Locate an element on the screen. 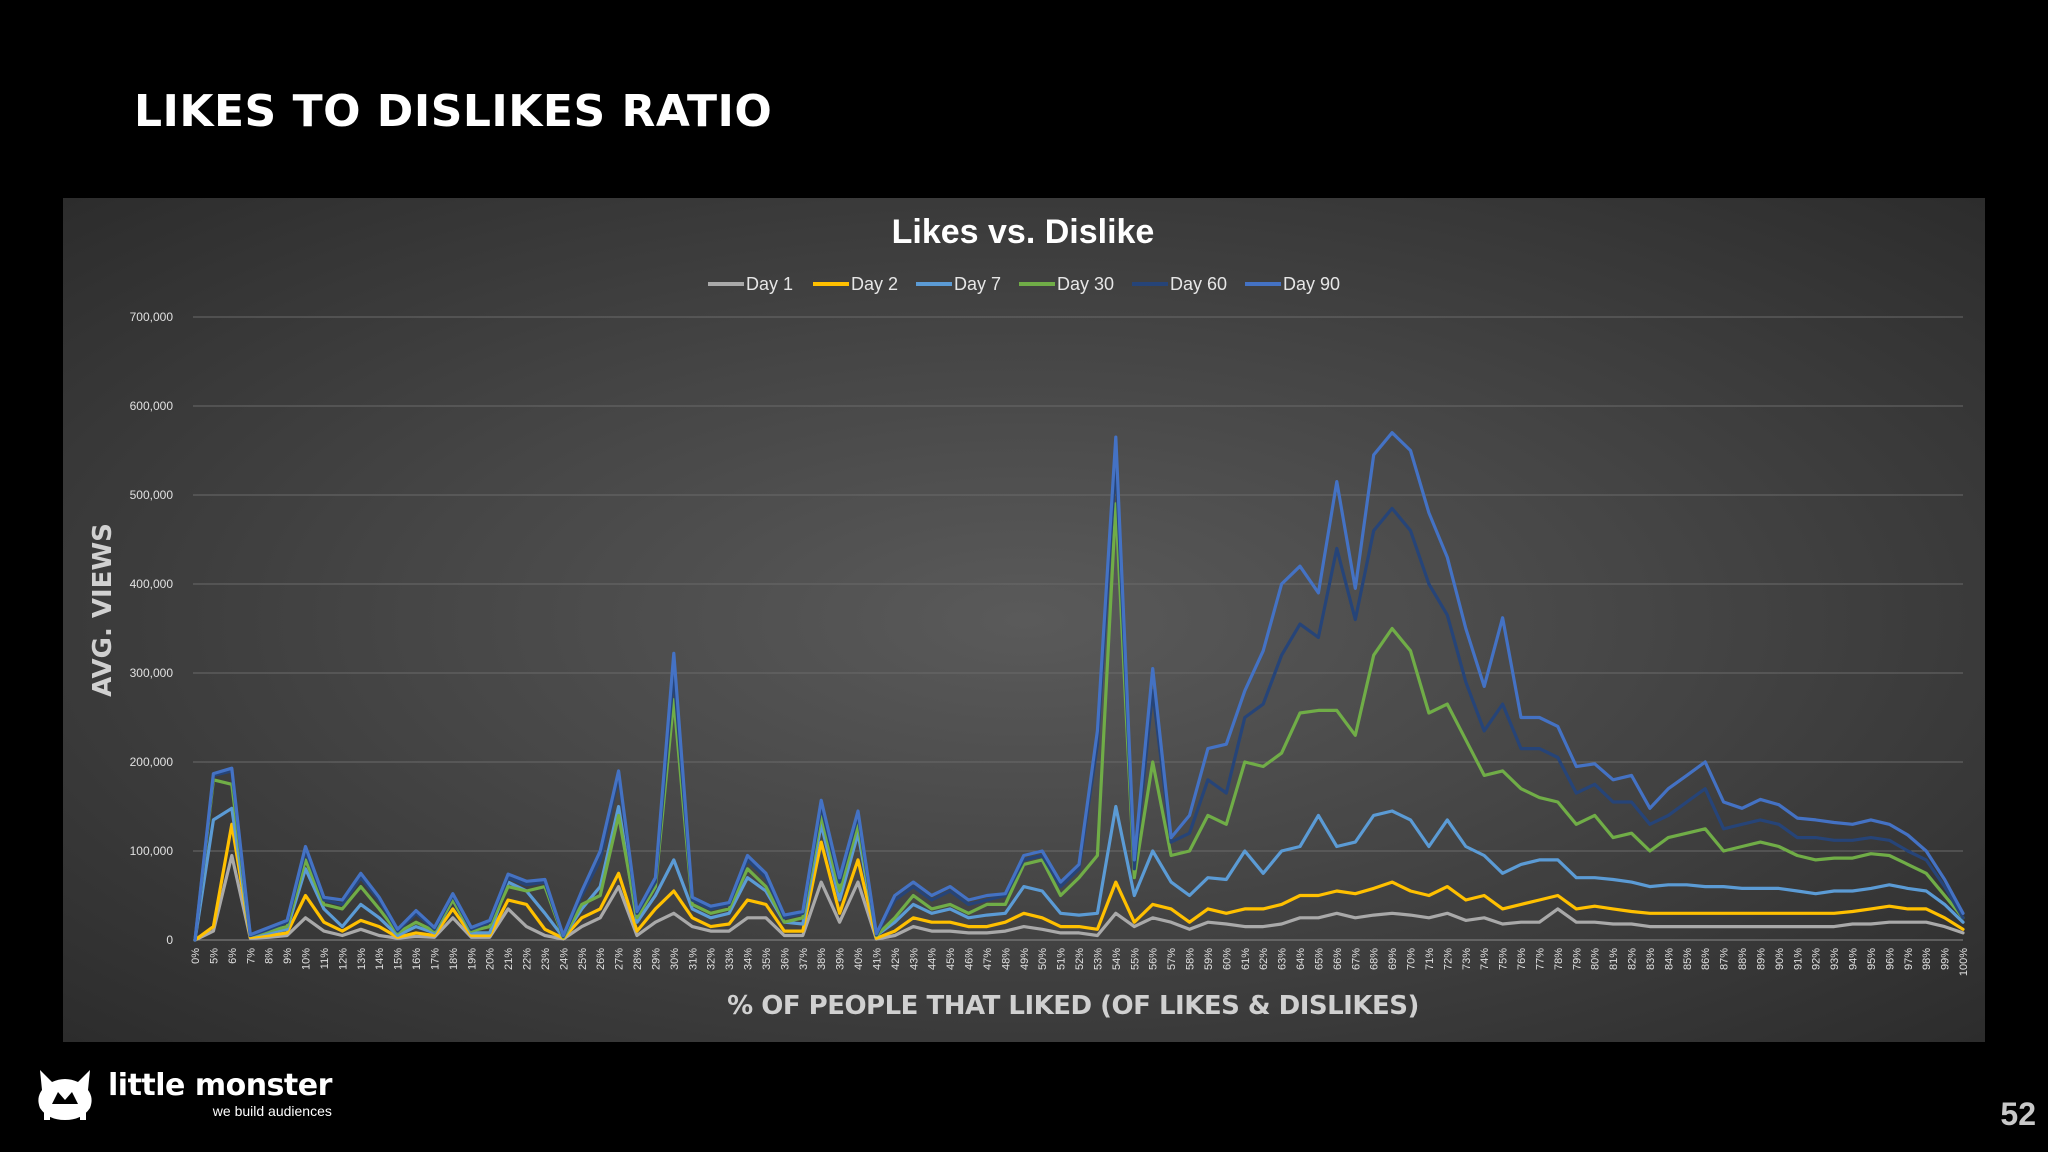 The image size is (2048, 1152). legend-label-day-30: Day 30 is located at coordinates (1085, 284).